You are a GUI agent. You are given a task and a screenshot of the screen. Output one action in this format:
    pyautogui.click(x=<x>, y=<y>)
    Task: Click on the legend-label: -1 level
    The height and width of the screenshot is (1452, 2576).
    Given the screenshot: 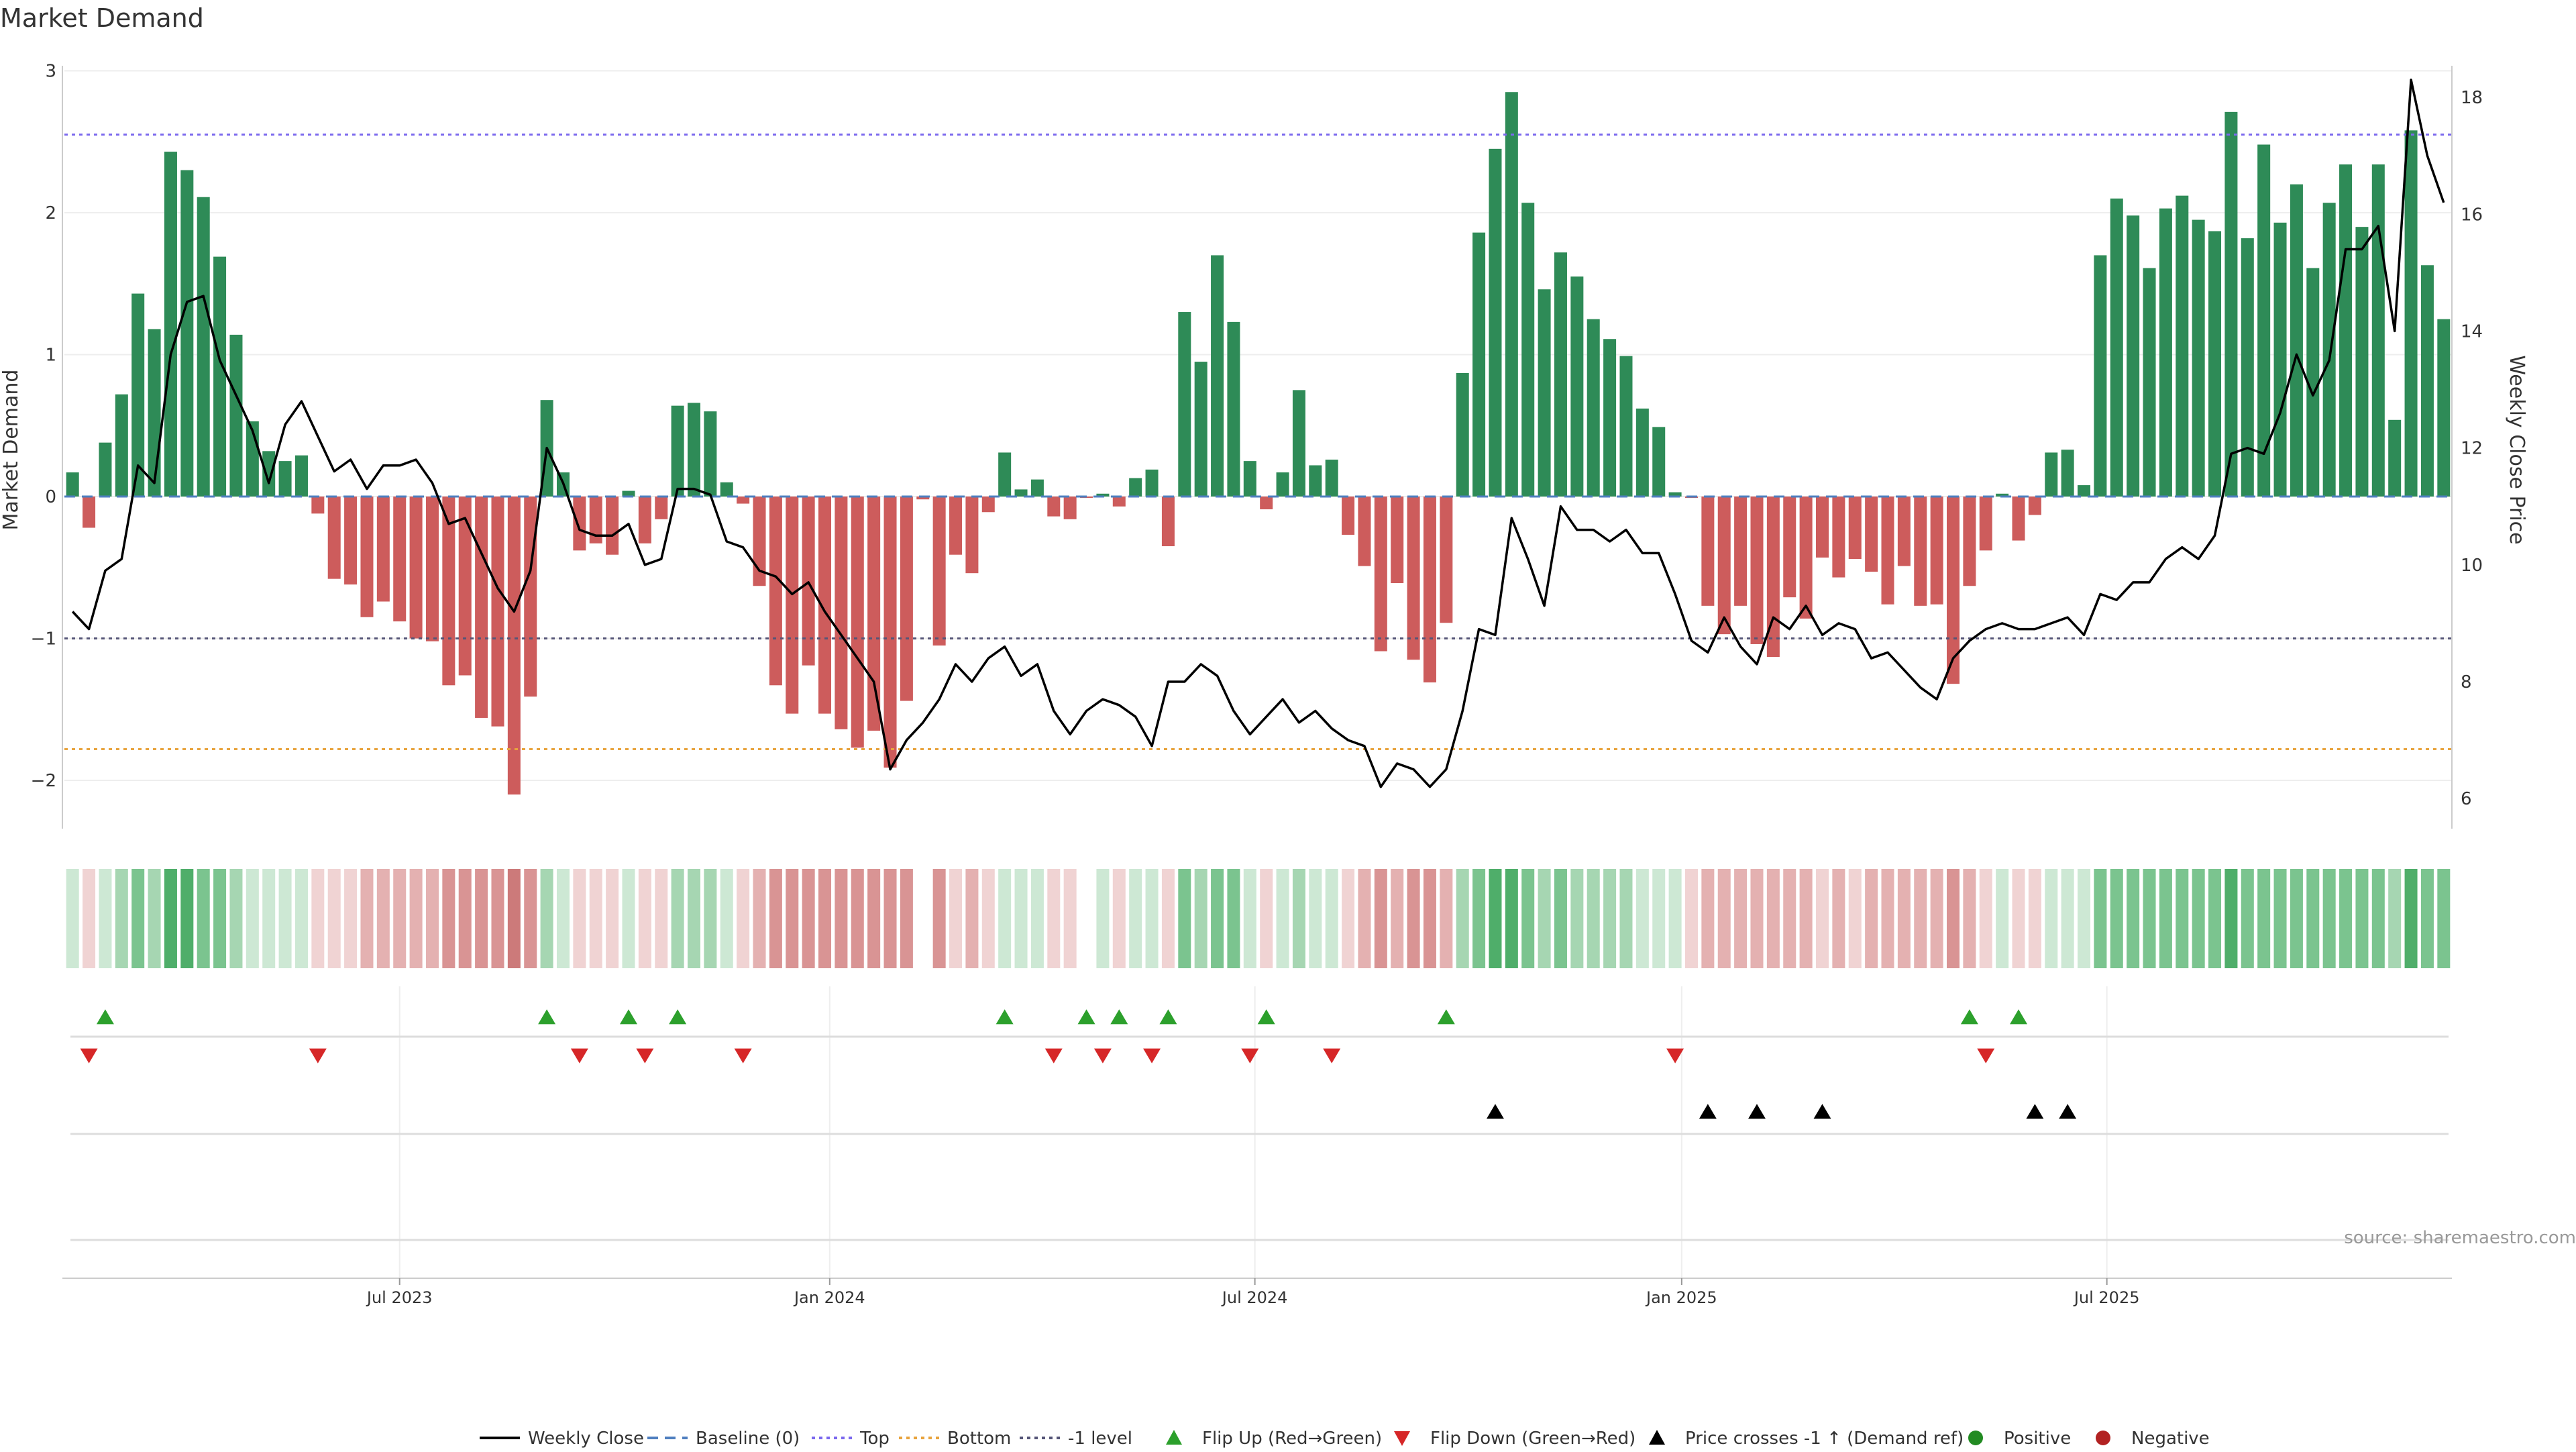 What is the action you would take?
    pyautogui.click(x=1100, y=1439)
    